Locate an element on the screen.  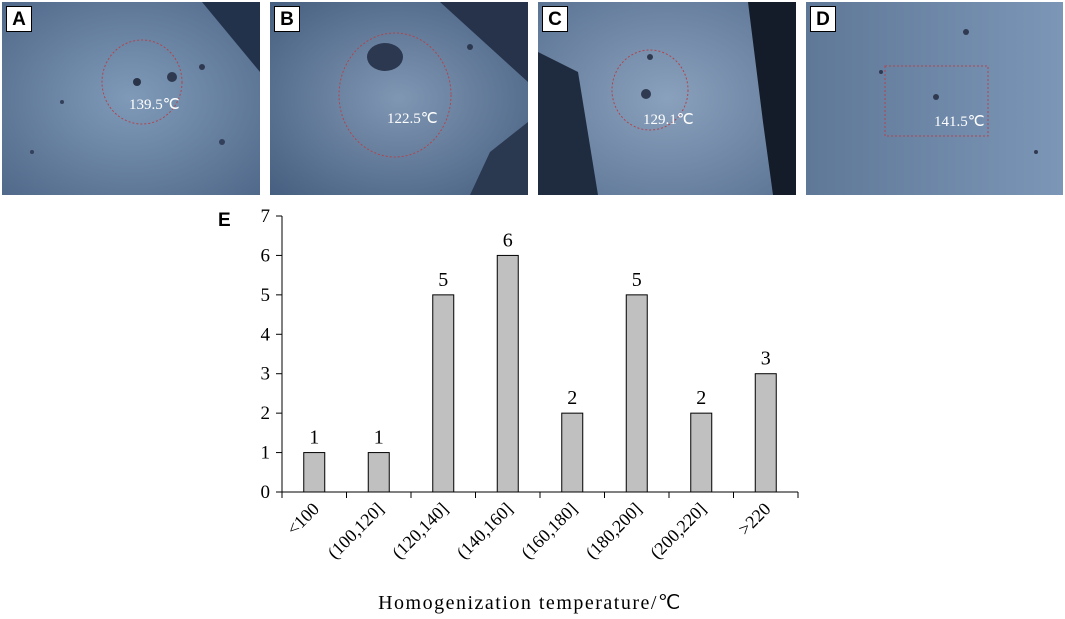
photo-panel-c: C 129.1℃ is located at coordinates (667, 98).